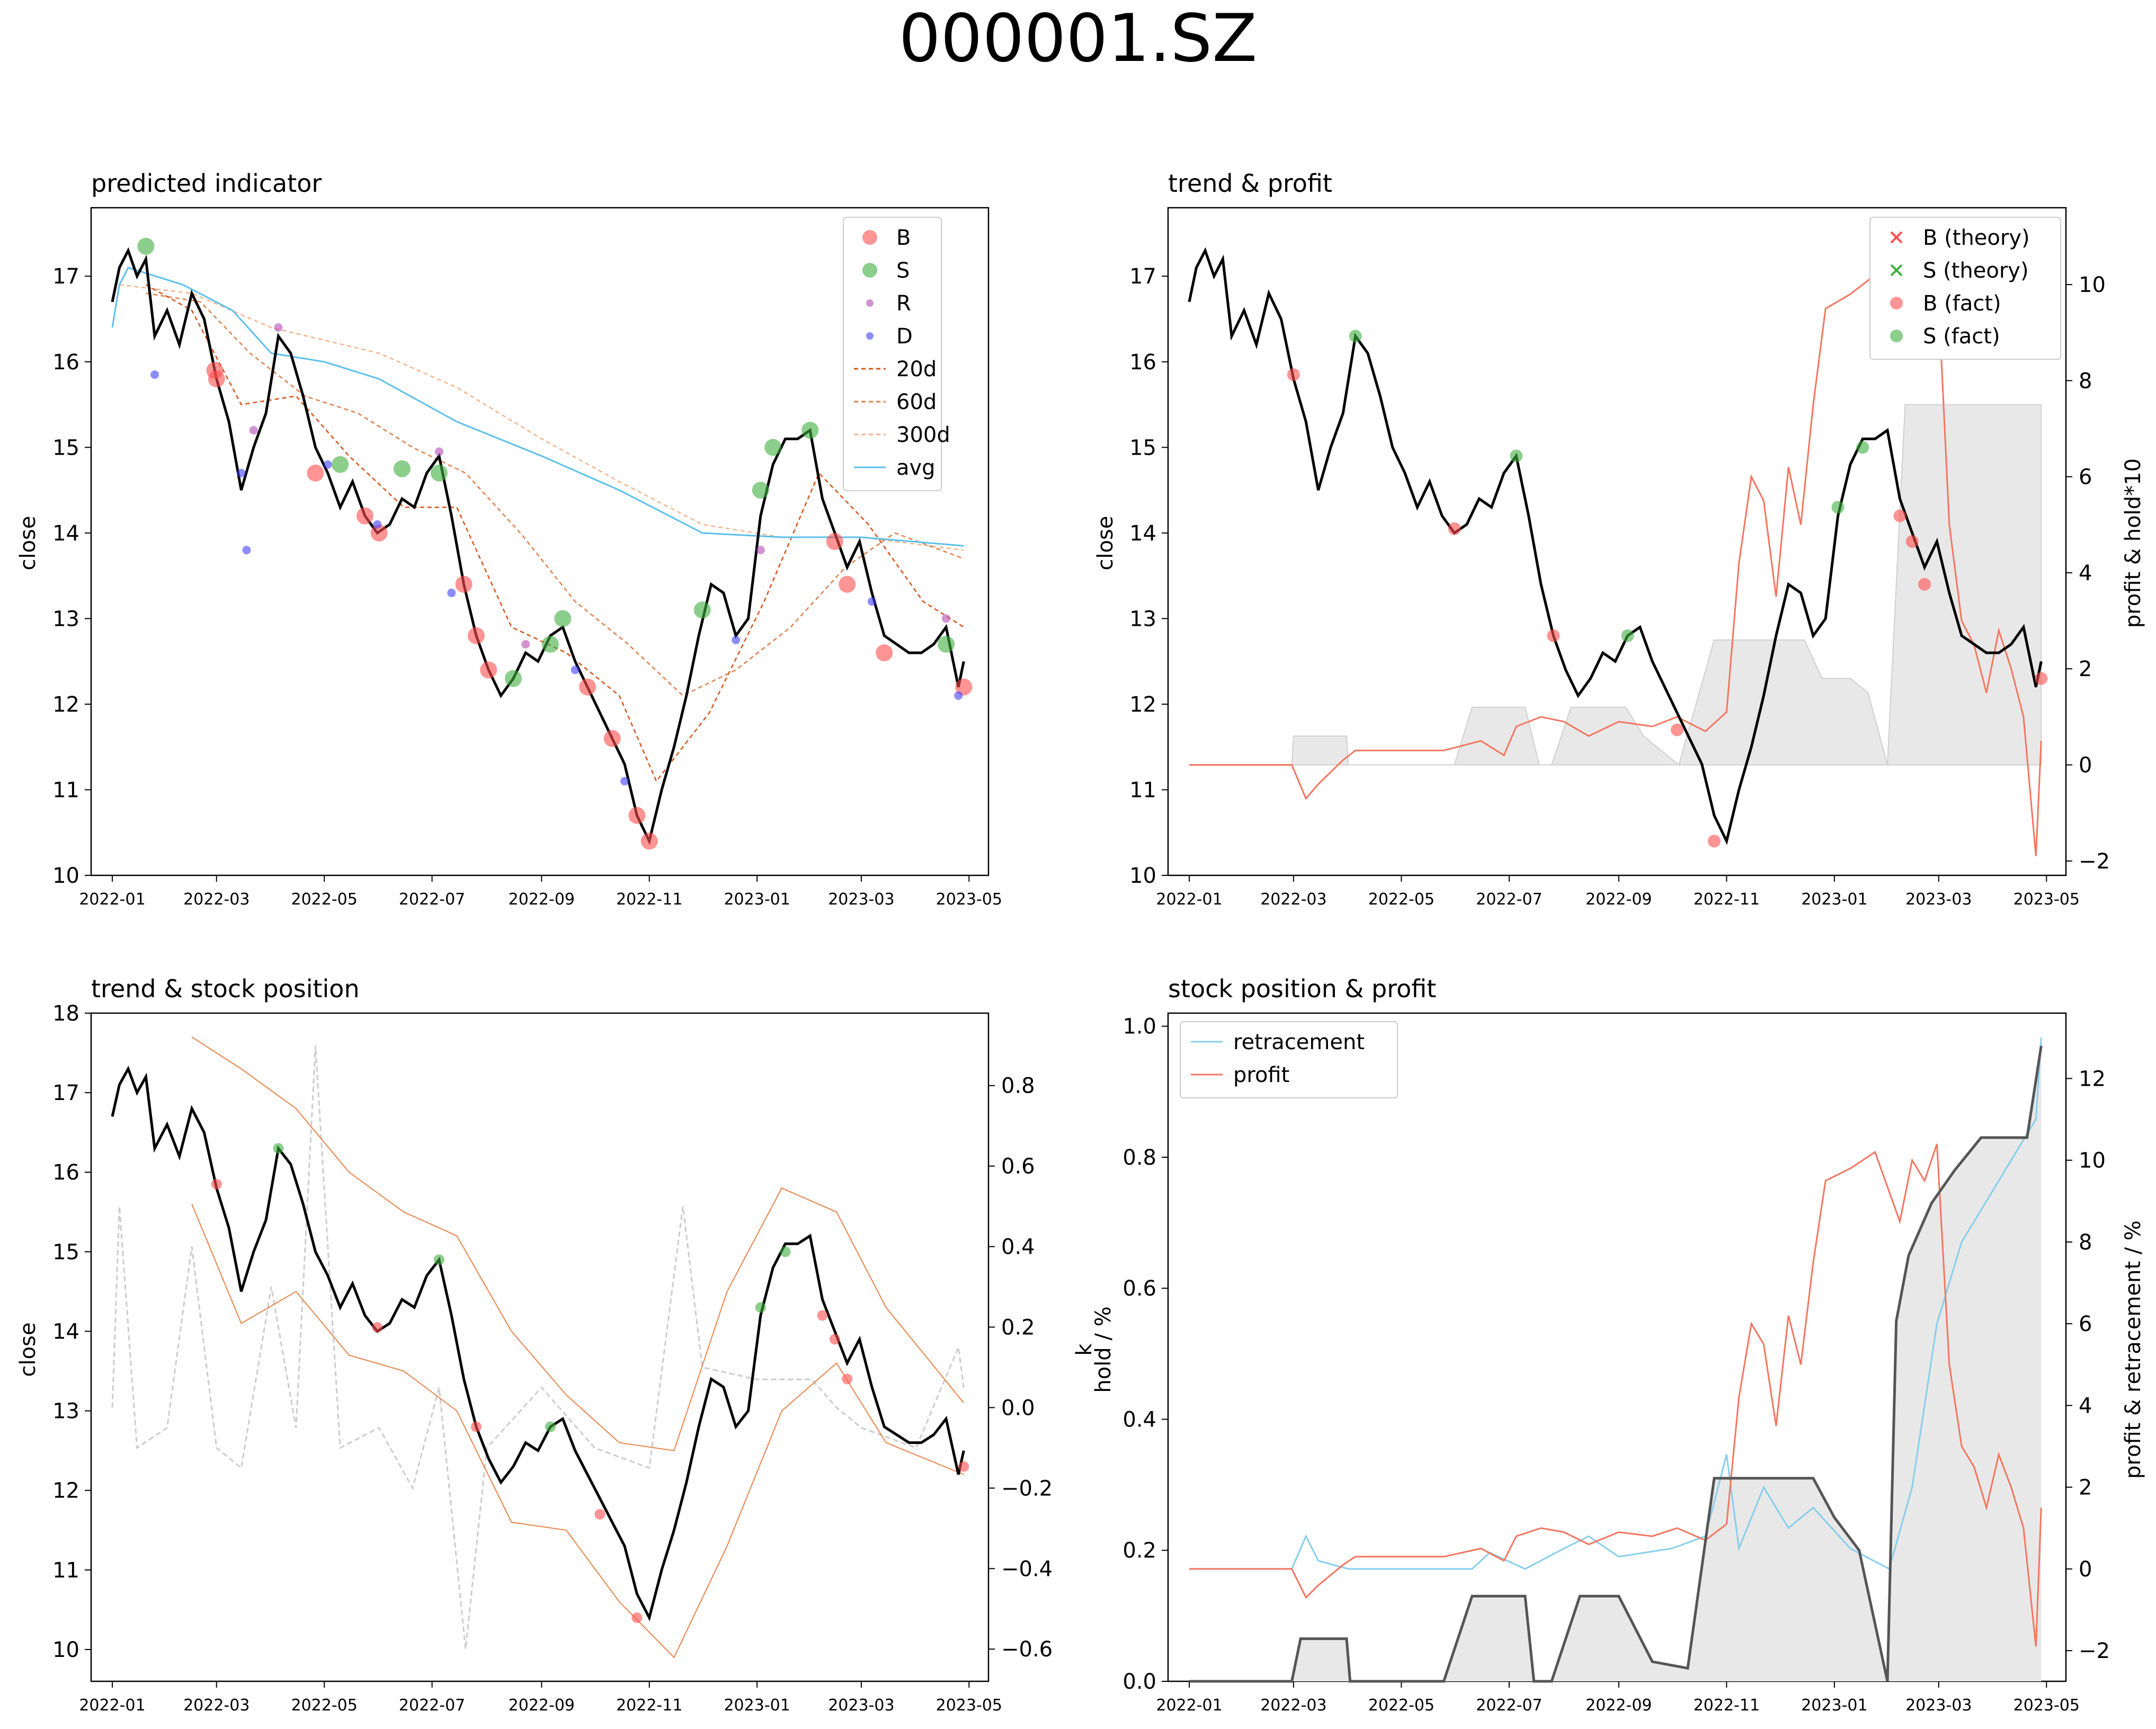 The height and width of the screenshot is (1729, 2156). I want to click on y-tick-label: 0.8, so click(1139, 1158).